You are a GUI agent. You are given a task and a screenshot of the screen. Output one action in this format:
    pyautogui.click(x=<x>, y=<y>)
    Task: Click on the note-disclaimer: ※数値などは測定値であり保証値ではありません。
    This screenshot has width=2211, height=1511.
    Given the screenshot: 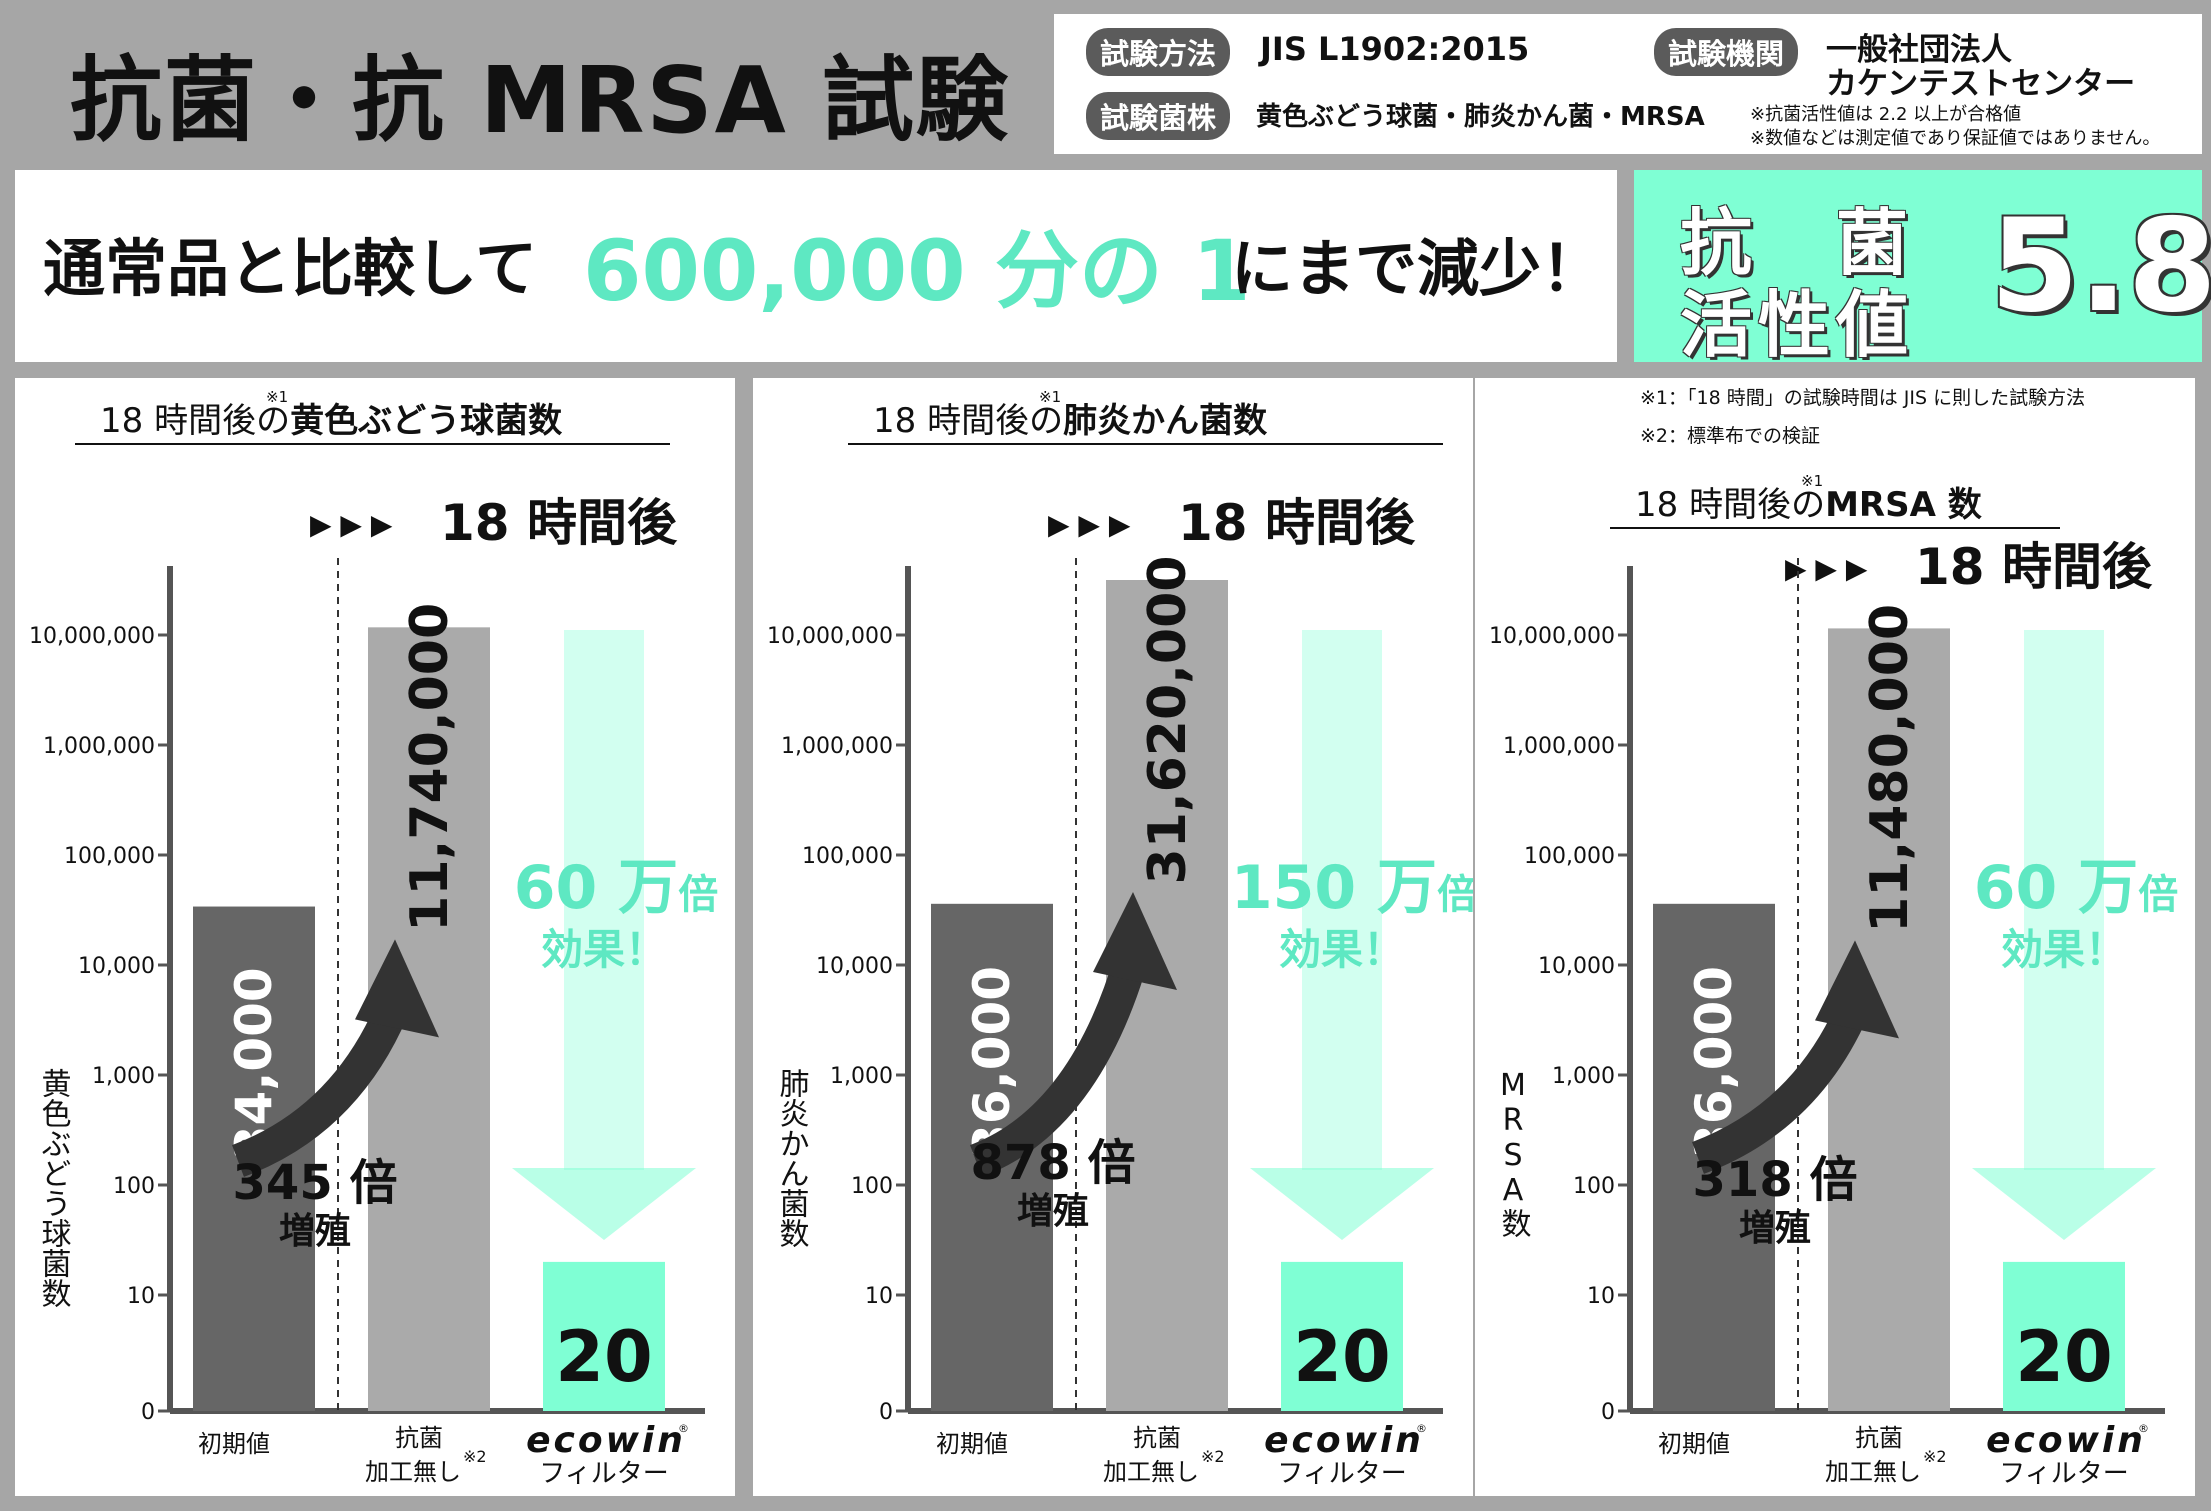 What is the action you would take?
    pyautogui.click(x=1955, y=138)
    